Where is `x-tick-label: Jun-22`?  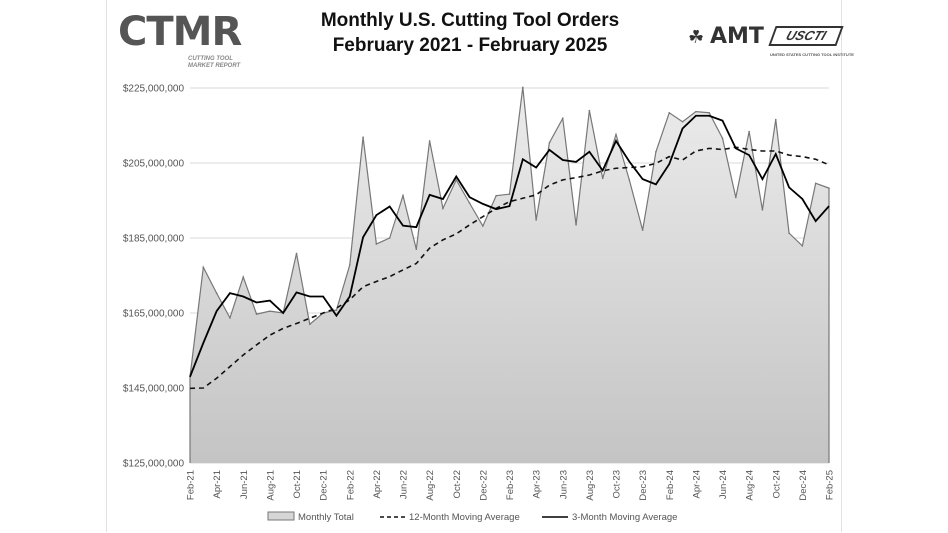
x-tick-label: Jun-22 is located at coordinates (404, 484).